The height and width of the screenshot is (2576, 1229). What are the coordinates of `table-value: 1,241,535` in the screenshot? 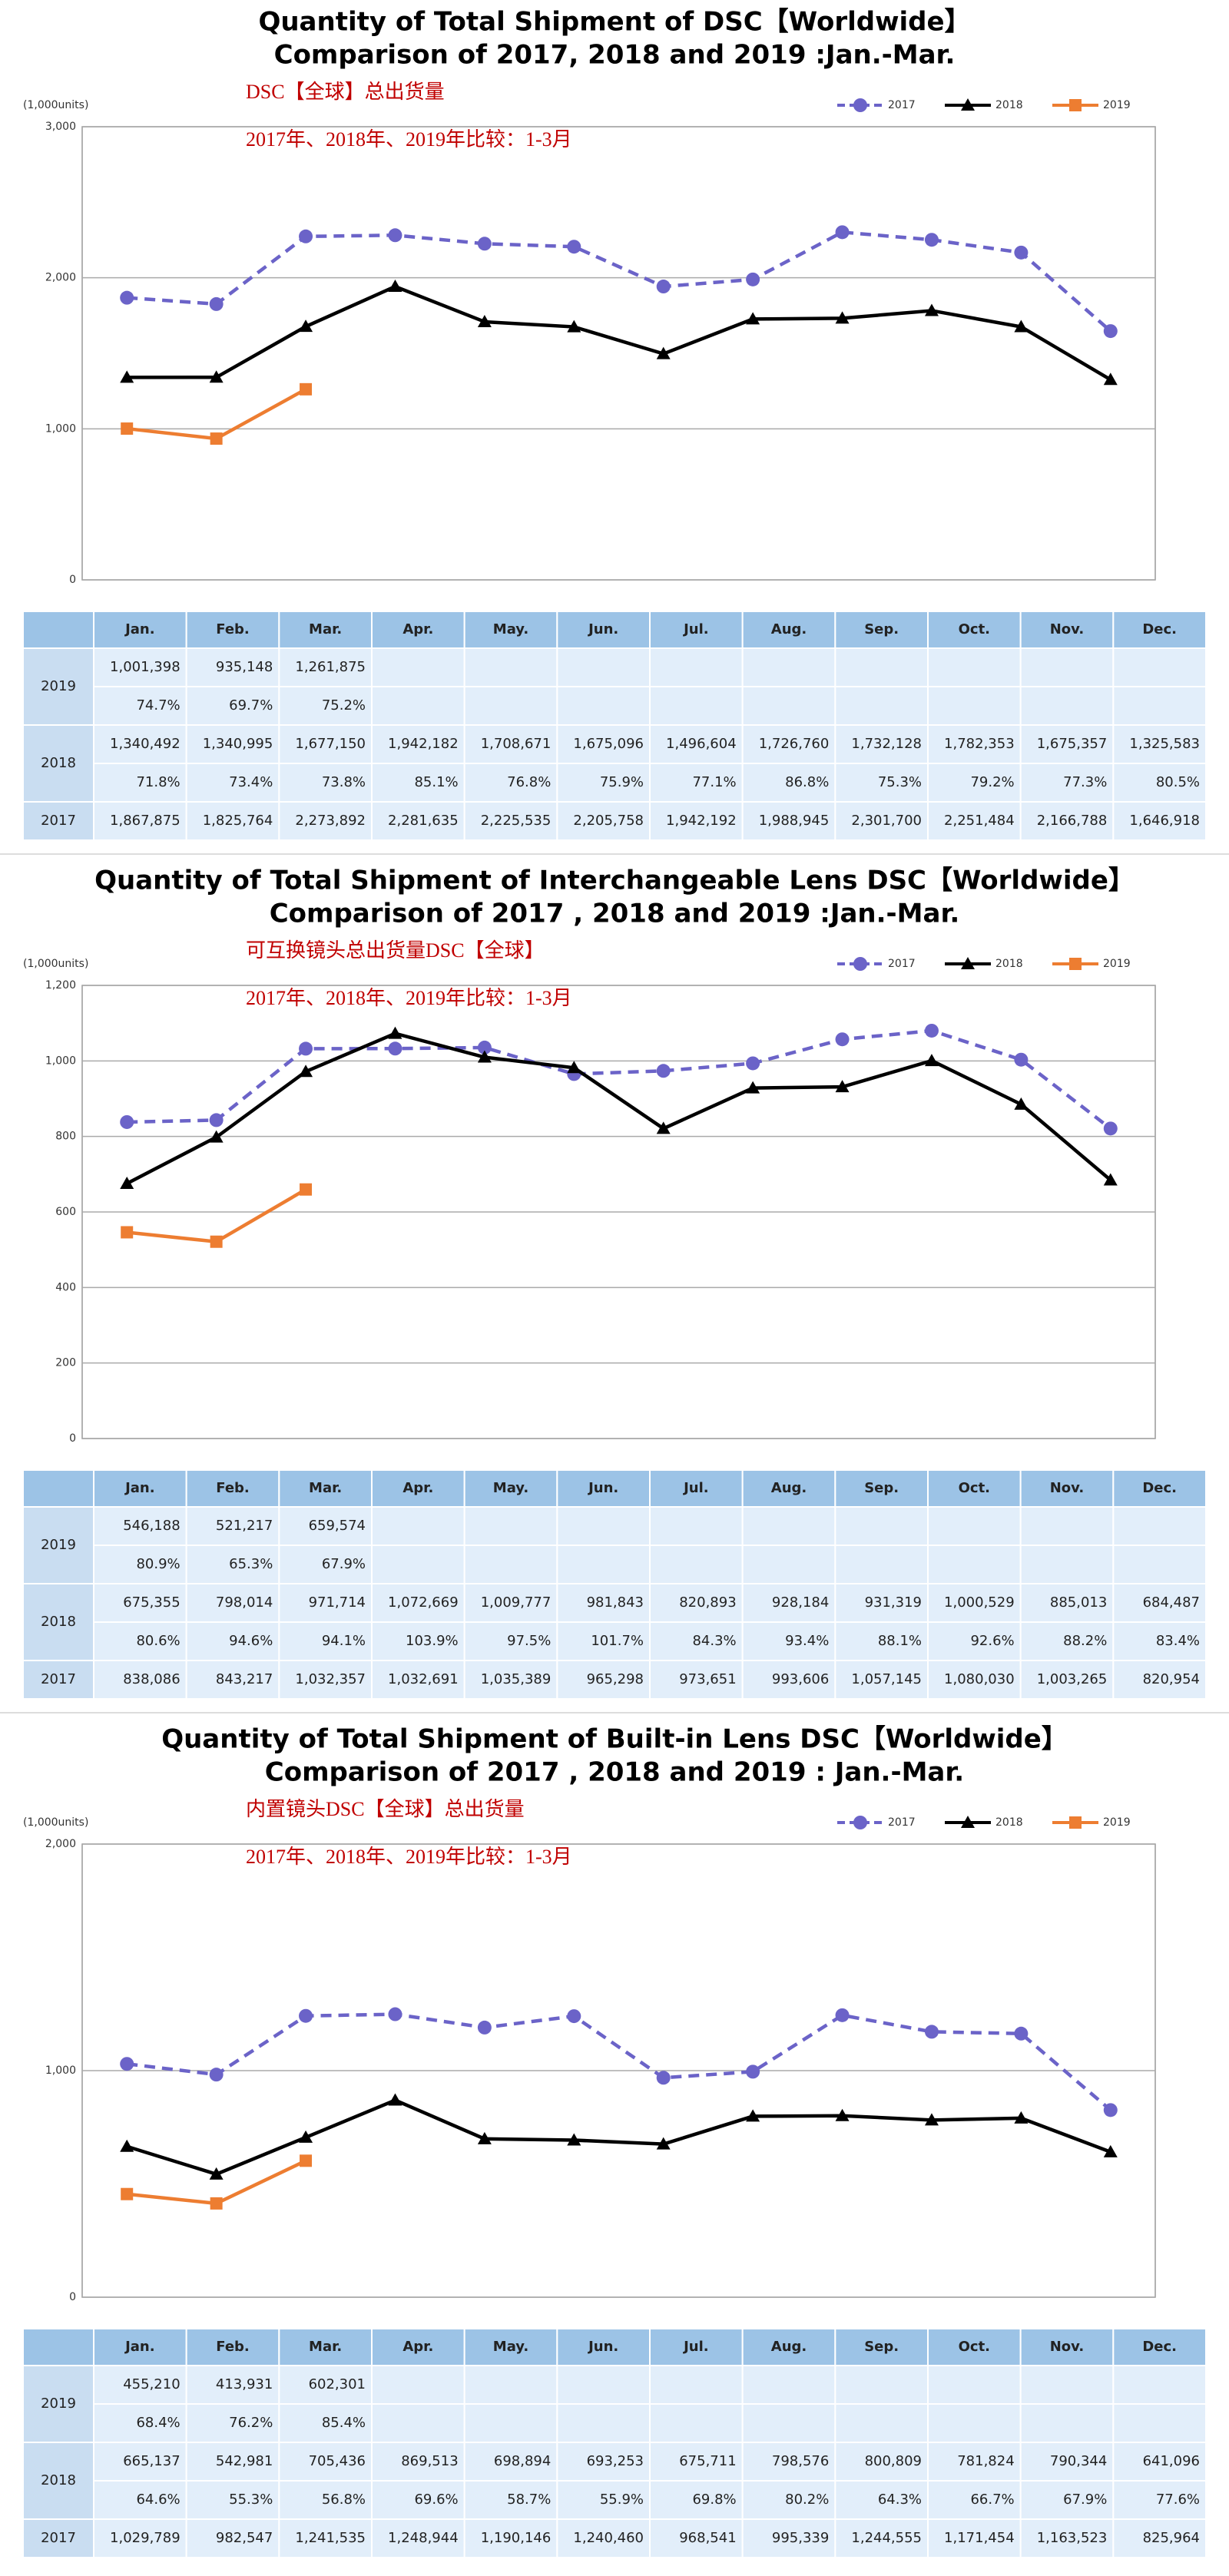 It's located at (330, 2538).